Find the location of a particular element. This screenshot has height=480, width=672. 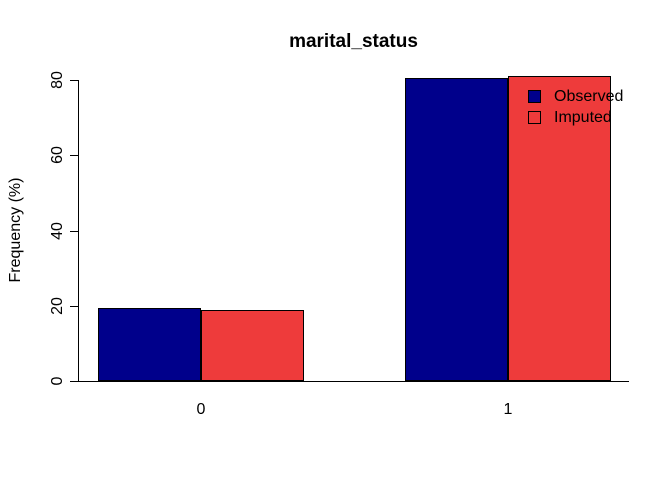

legend-swatch-imputed is located at coordinates (534, 117).